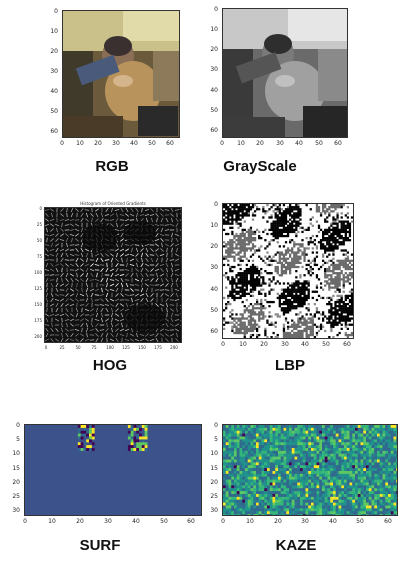  Describe the element at coordinates (290, 365) in the screenshot. I see `lbp-caption: LBP` at that location.